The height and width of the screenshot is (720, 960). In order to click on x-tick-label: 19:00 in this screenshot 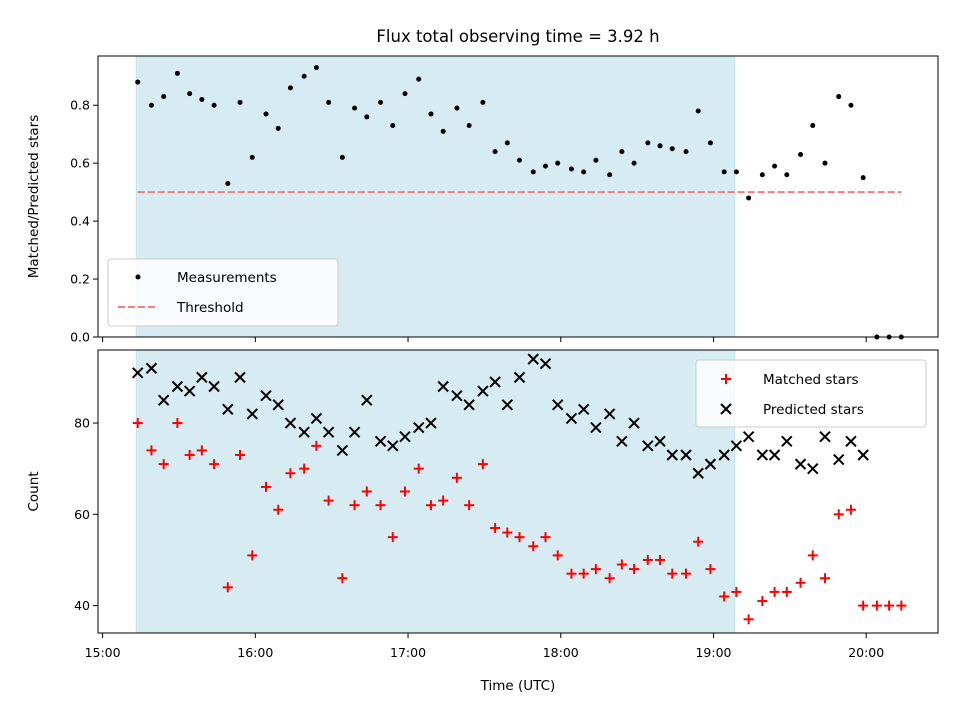, I will do `click(713, 652)`.